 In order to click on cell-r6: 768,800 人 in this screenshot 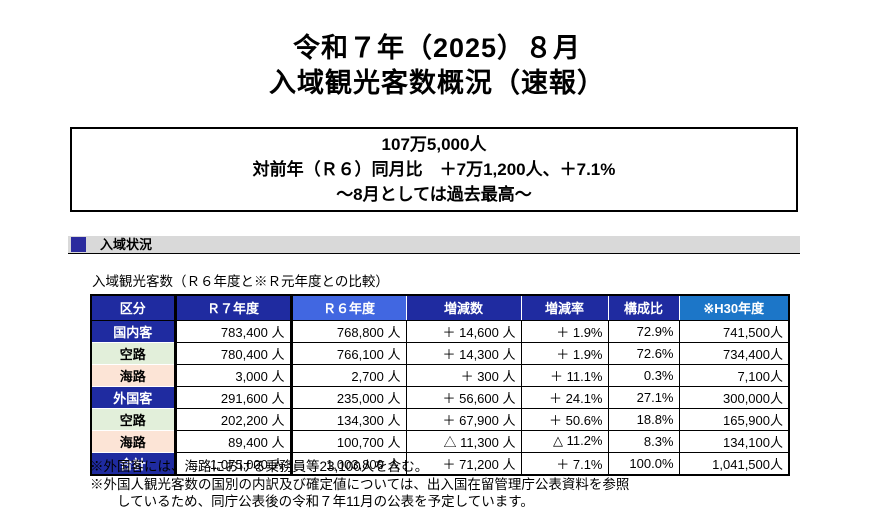, I will do `click(348, 331)`.